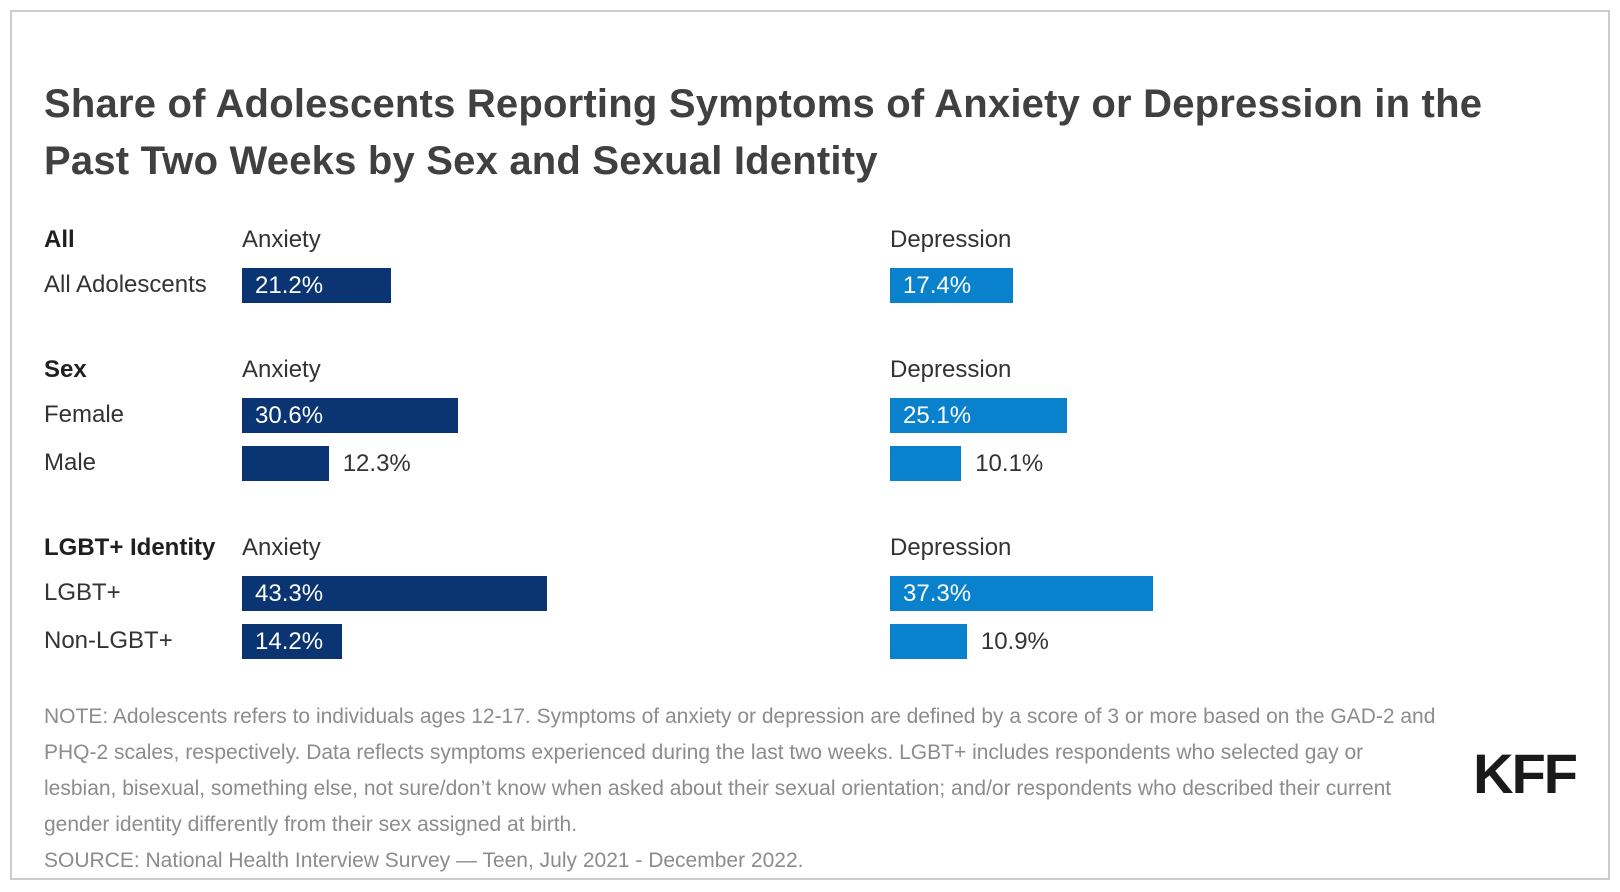 The height and width of the screenshot is (892, 1620). What do you see at coordinates (1233, 415) in the screenshot?
I see `depression-bar-cell: 25.1%` at bounding box center [1233, 415].